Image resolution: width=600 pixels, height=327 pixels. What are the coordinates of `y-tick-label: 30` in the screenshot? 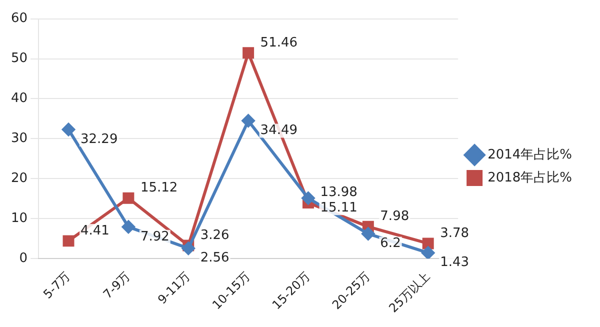 It's located at (19, 138).